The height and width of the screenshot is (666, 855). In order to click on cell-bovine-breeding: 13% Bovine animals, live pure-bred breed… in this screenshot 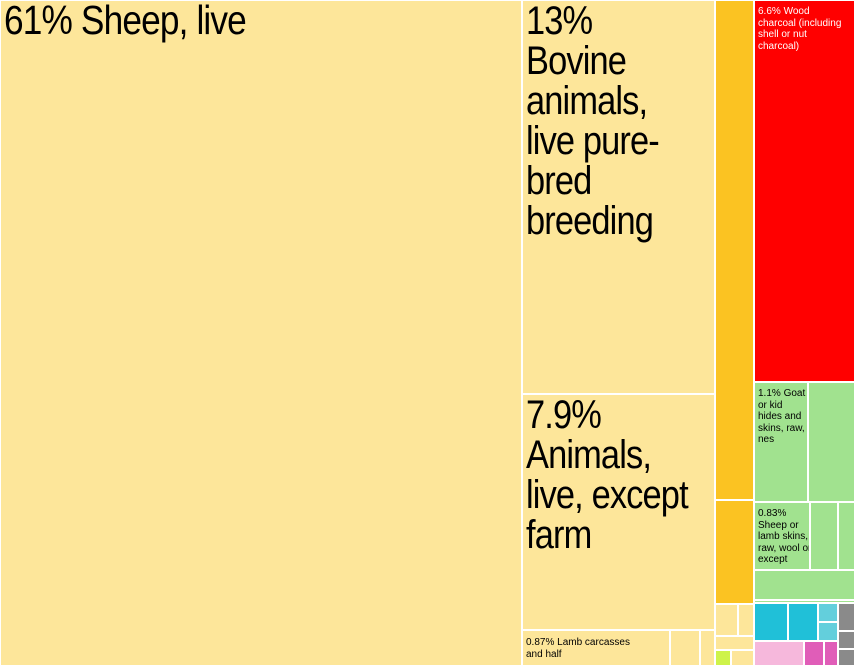, I will do `click(618, 197)`.